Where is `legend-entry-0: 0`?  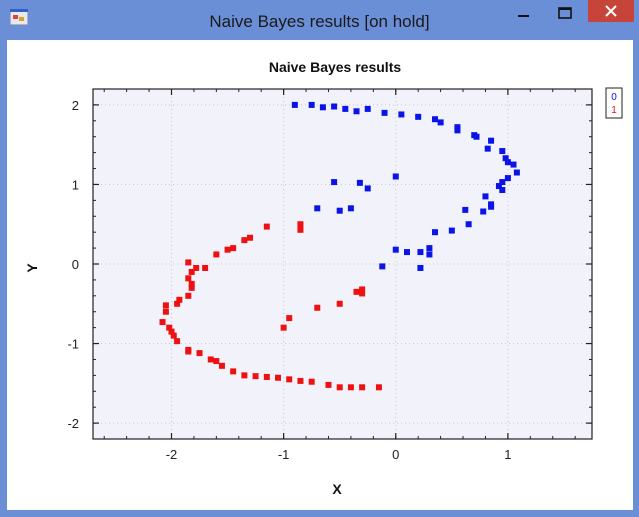
legend-entry-0: 0 is located at coordinates (614, 97).